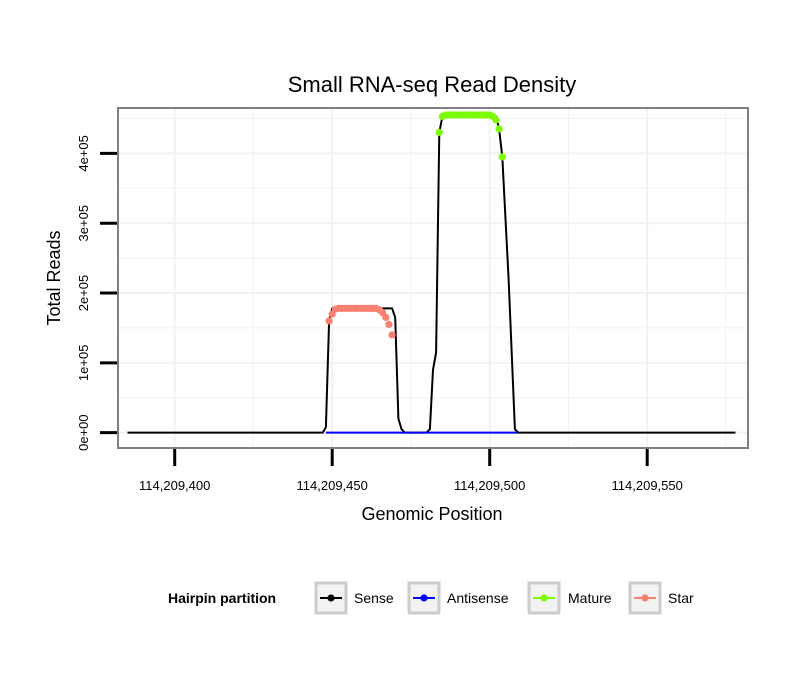 Image resolution: width=810 pixels, height=690 pixels. What do you see at coordinates (54, 277) in the screenshot?
I see `y-axis-label: Total Reads` at bounding box center [54, 277].